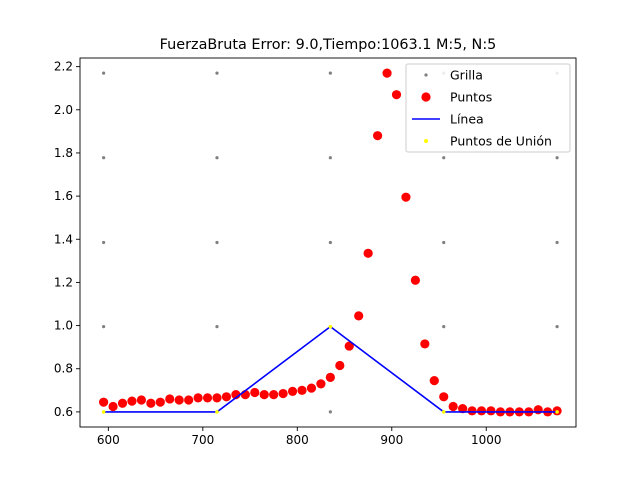  I want to click on y-tick-label: 1.2, so click(63, 282).